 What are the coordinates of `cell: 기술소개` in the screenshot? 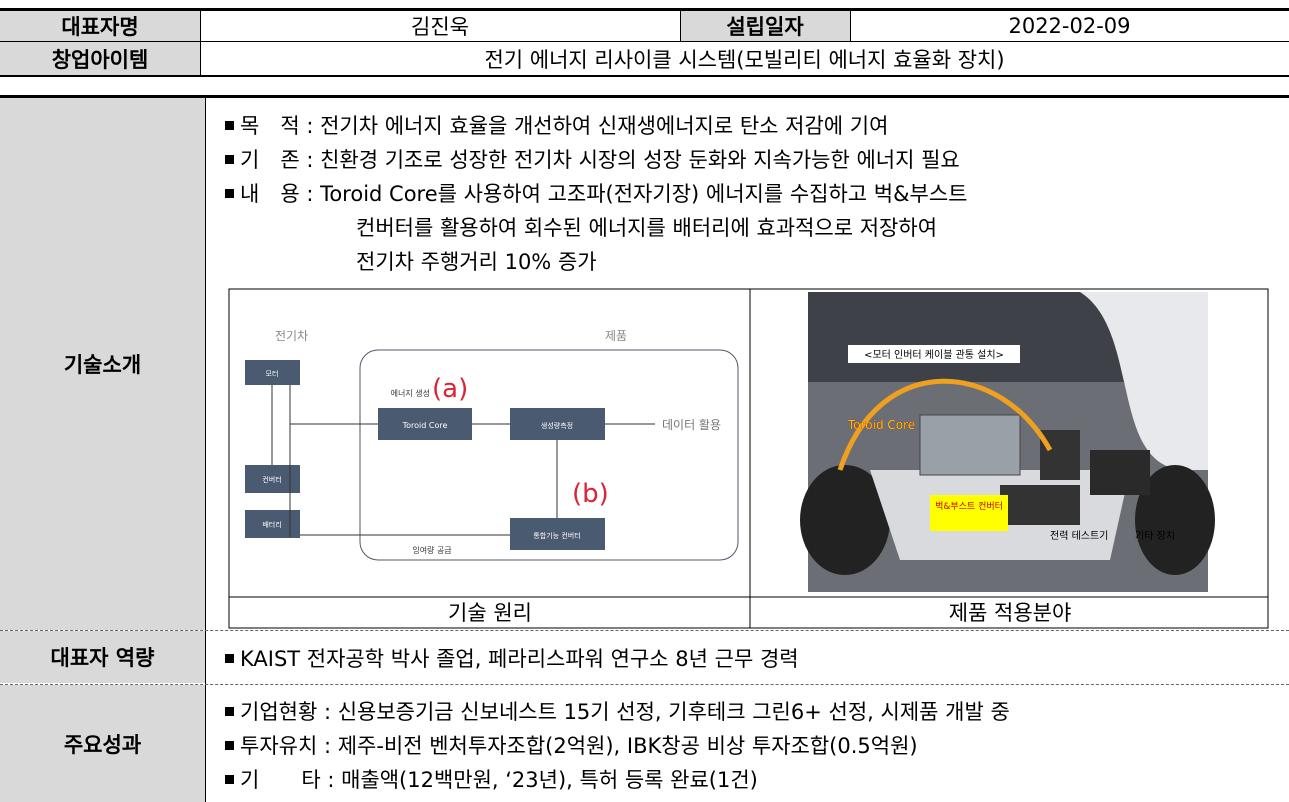 It's located at (102, 364).